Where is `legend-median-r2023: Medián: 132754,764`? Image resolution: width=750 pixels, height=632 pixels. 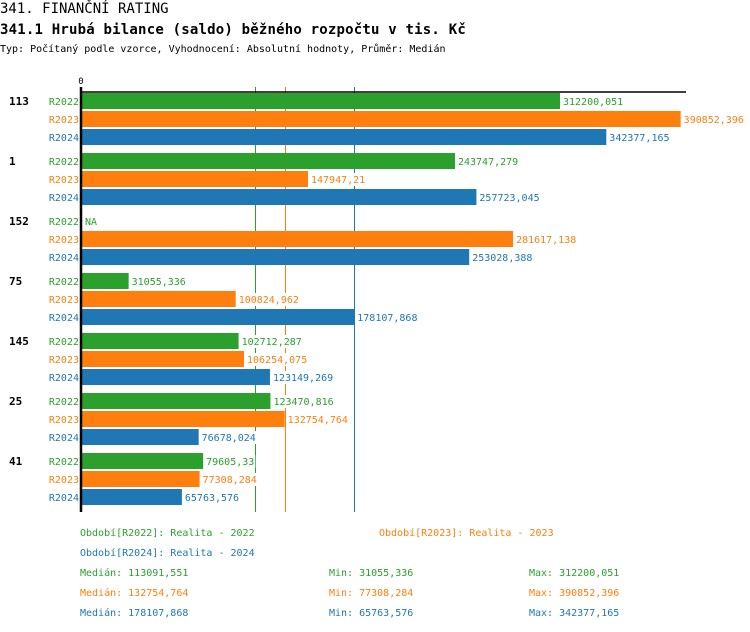 legend-median-r2023: Medián: 132754,764 is located at coordinates (134, 593).